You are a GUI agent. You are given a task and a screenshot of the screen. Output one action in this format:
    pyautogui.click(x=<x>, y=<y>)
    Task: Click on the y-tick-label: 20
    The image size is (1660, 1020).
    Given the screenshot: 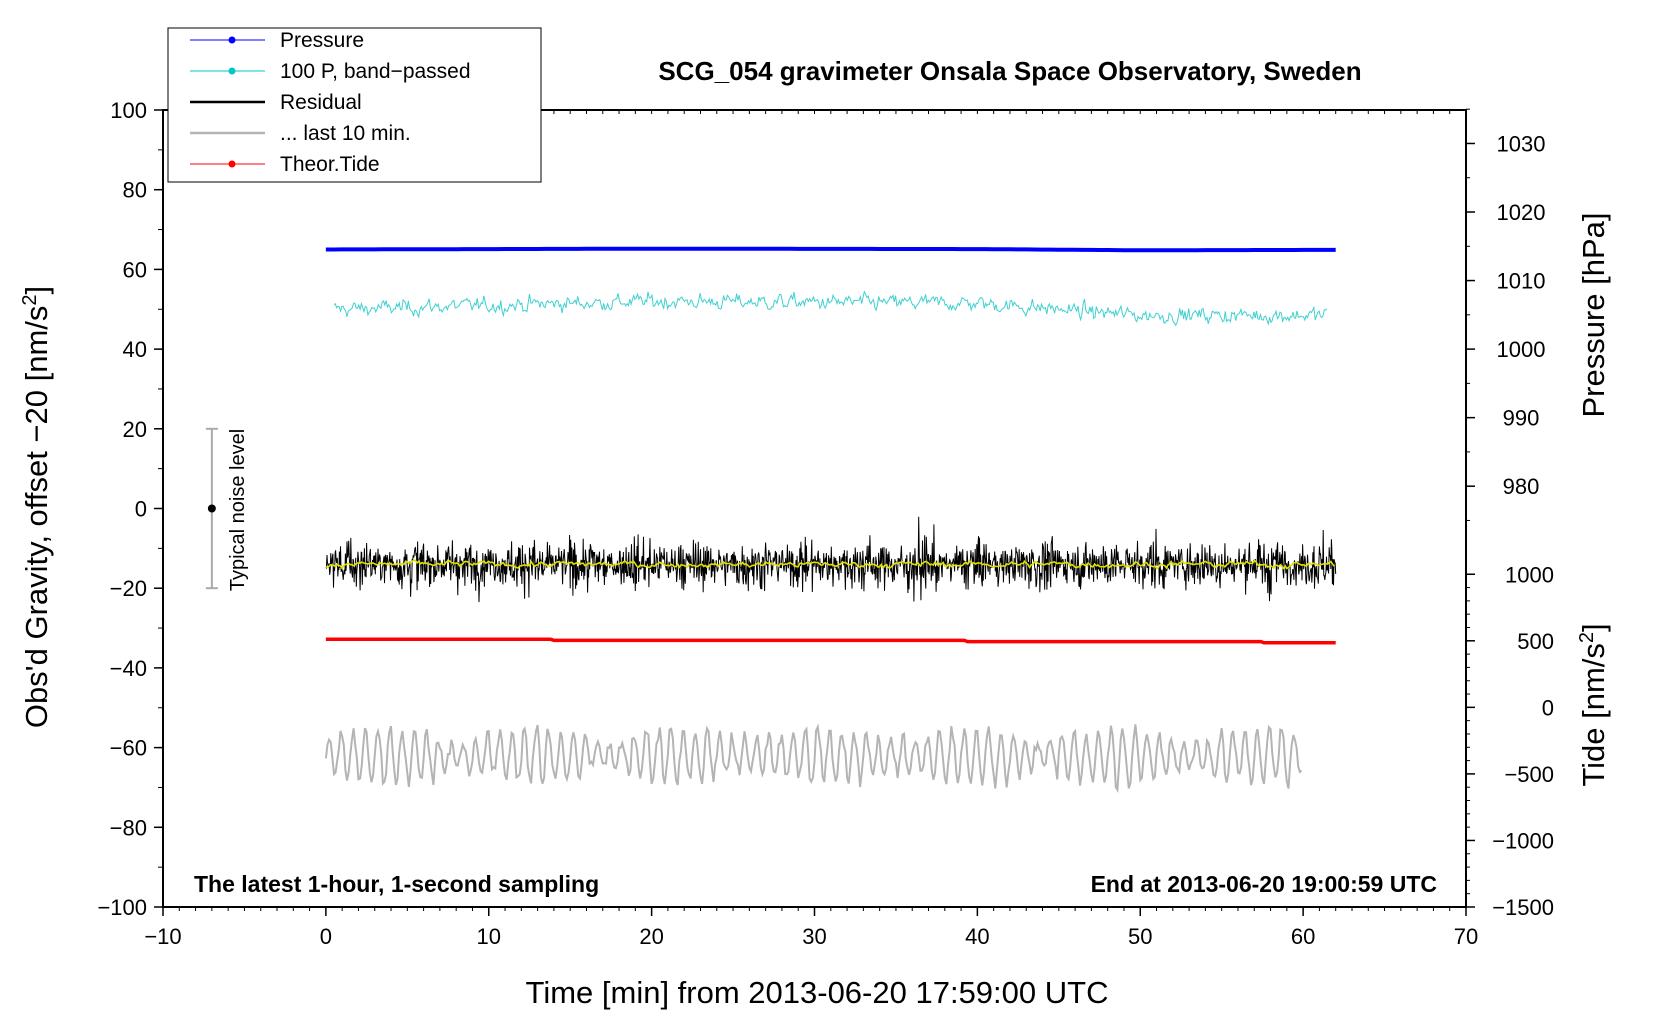 What is the action you would take?
    pyautogui.click(x=135, y=429)
    